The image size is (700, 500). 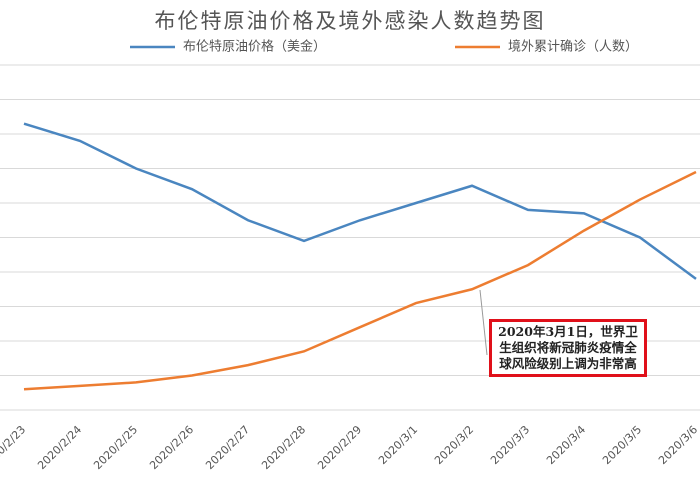 What do you see at coordinates (566, 445) in the screenshot?
I see `x-tick-label: 2020/3/4` at bounding box center [566, 445].